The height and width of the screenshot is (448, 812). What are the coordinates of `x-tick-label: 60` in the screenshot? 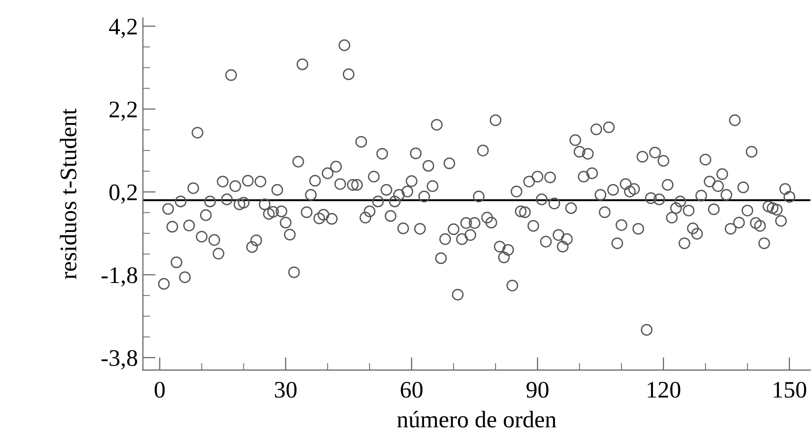 It's located at (411, 390).